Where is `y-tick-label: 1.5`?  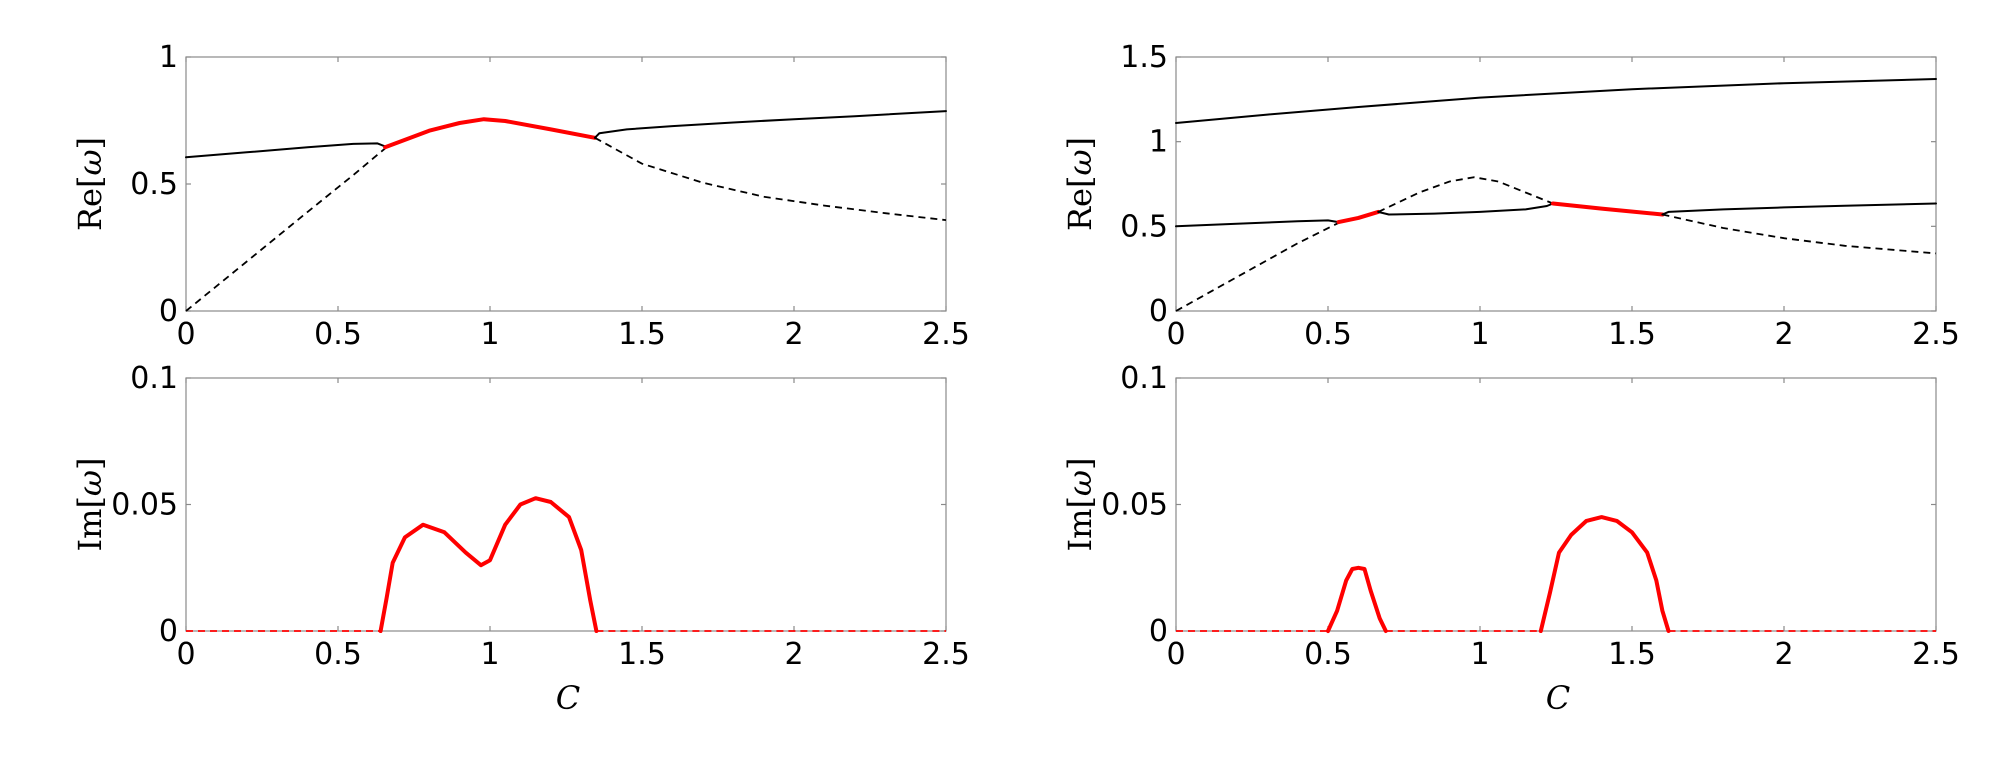 y-tick-label: 1.5 is located at coordinates (1144, 57).